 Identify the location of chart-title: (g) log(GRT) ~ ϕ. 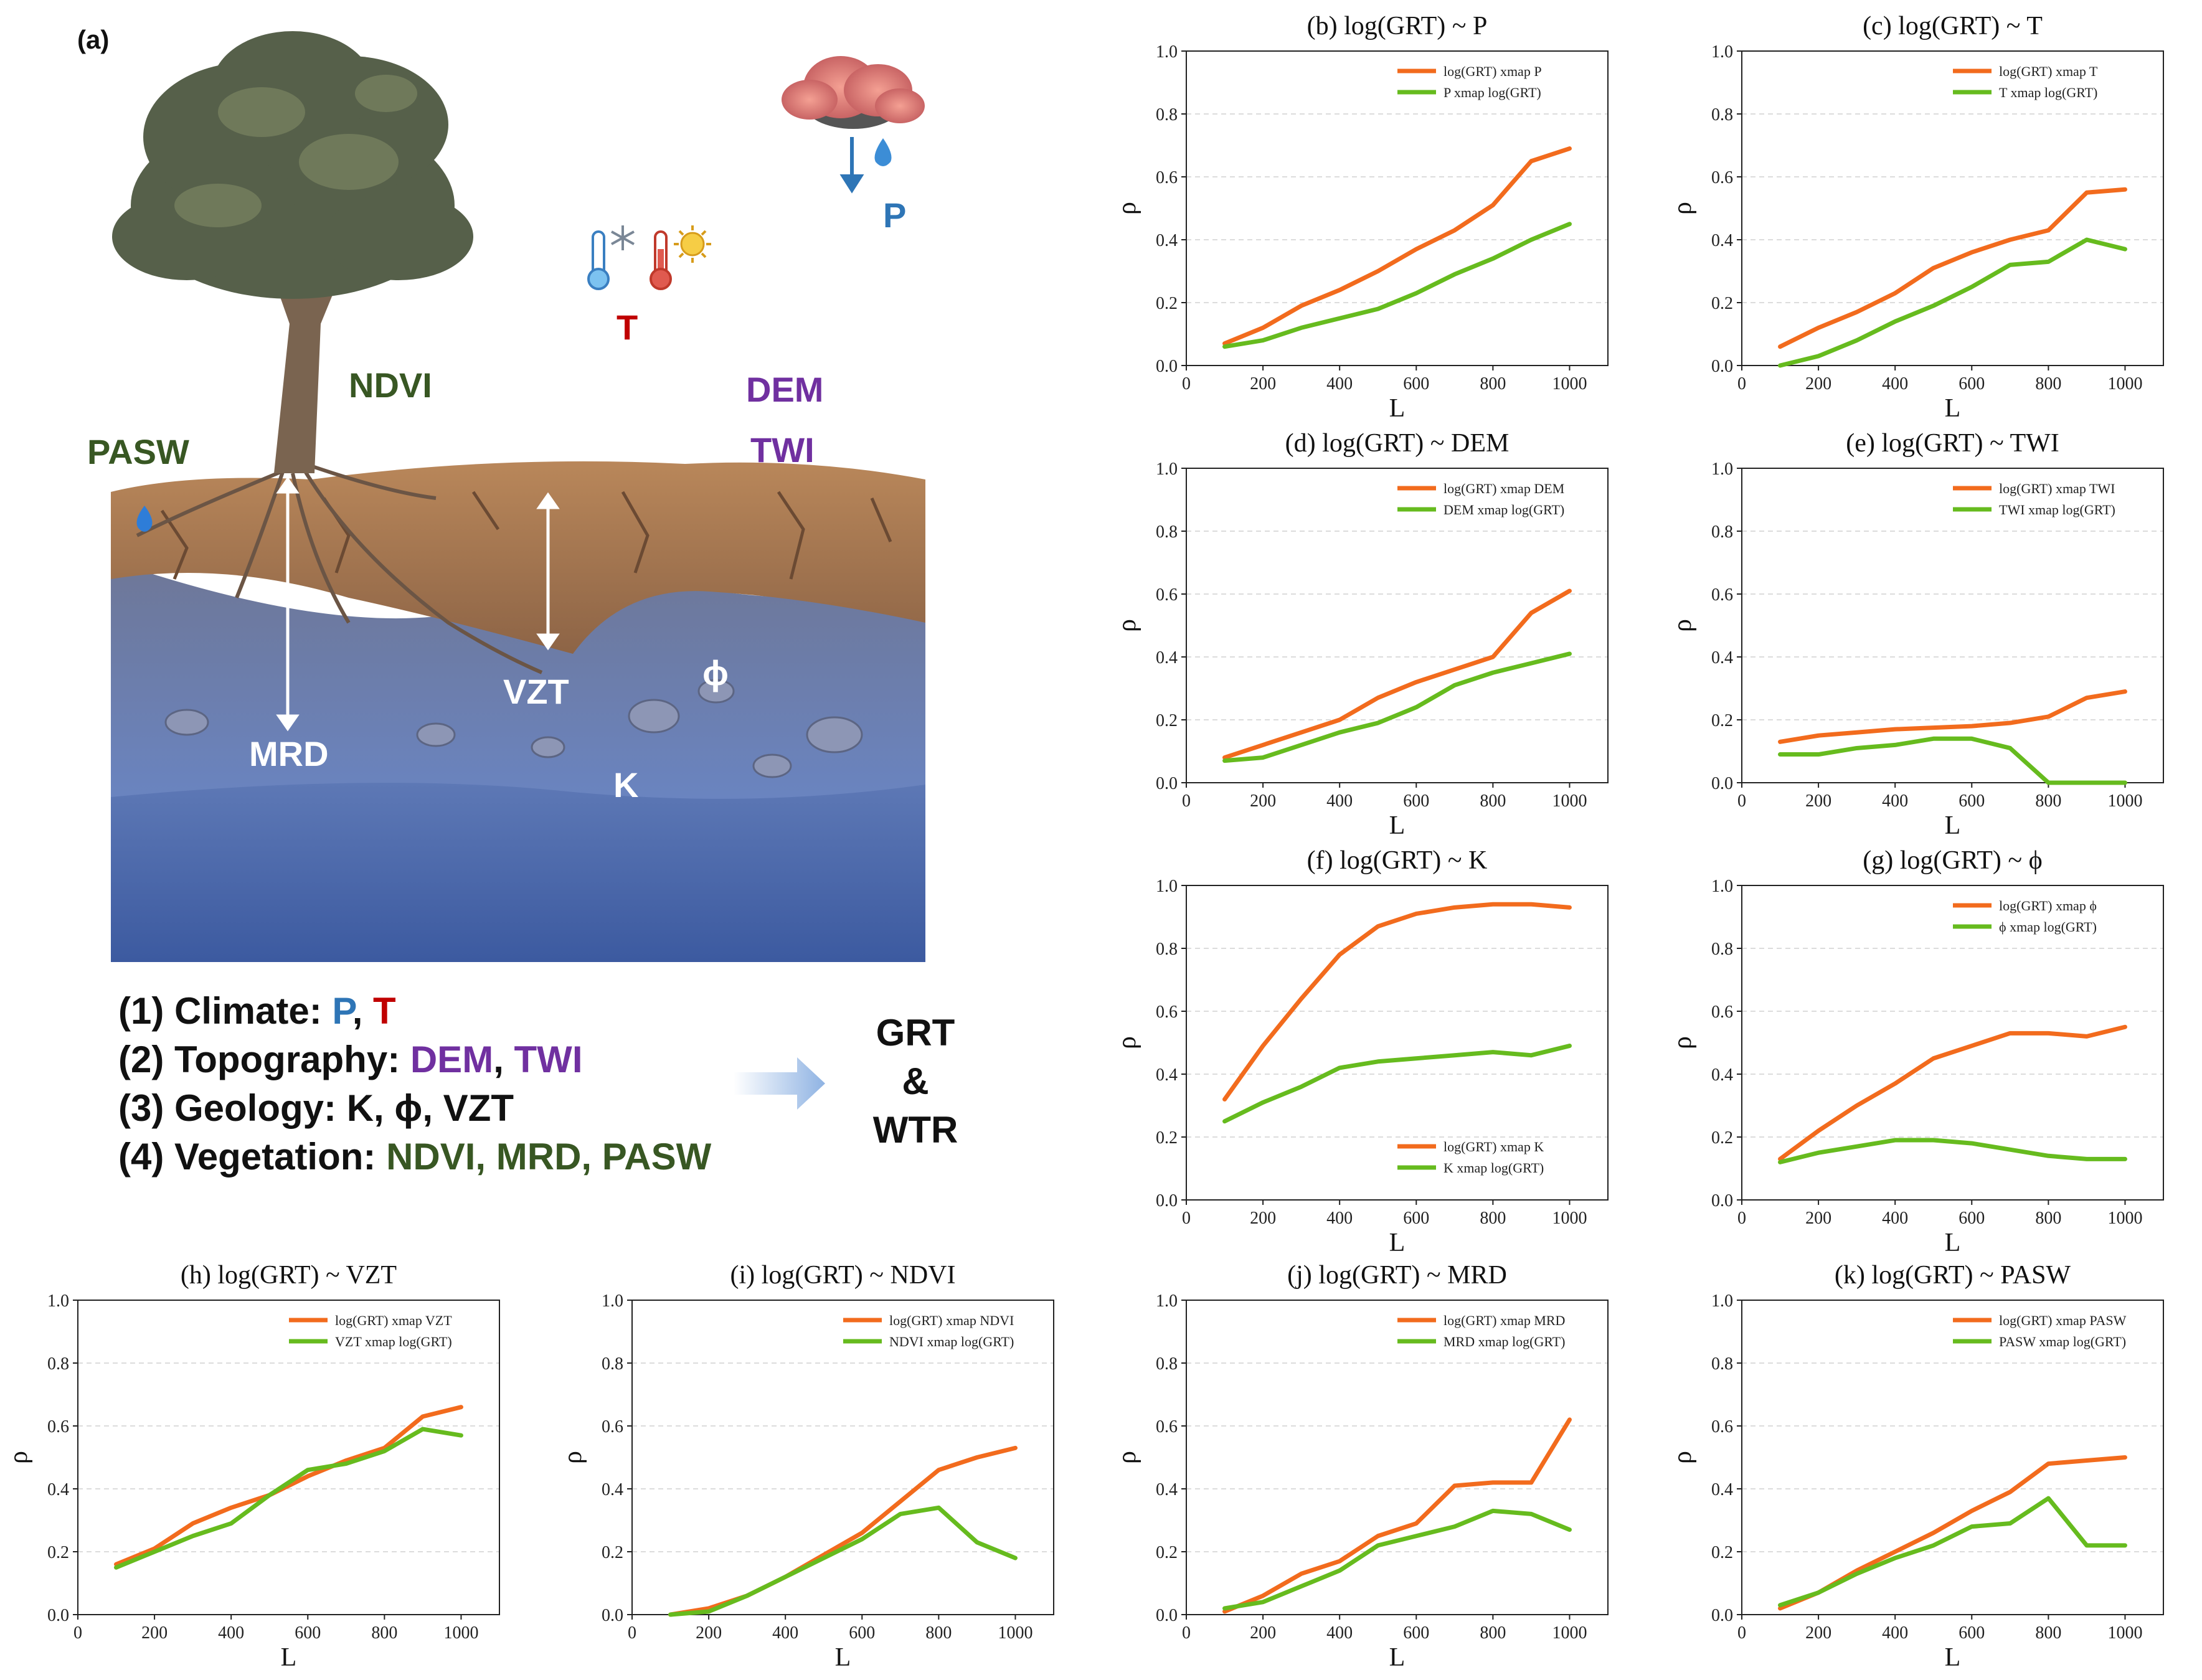
(1952, 860).